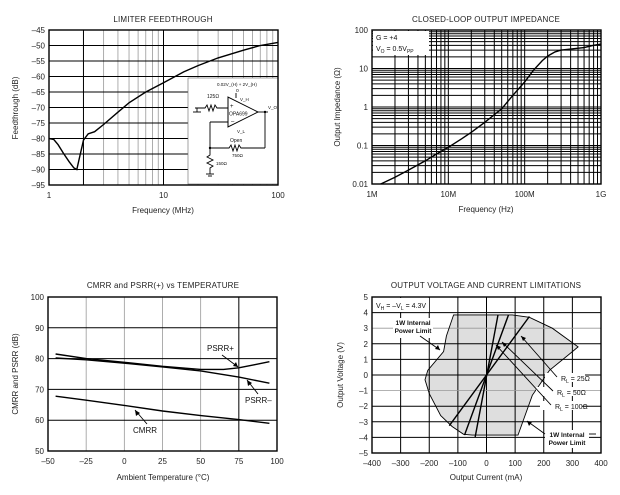 The width and height of the screenshot is (620, 495). I want to click on y-tick-label: 5, so click(366, 297).